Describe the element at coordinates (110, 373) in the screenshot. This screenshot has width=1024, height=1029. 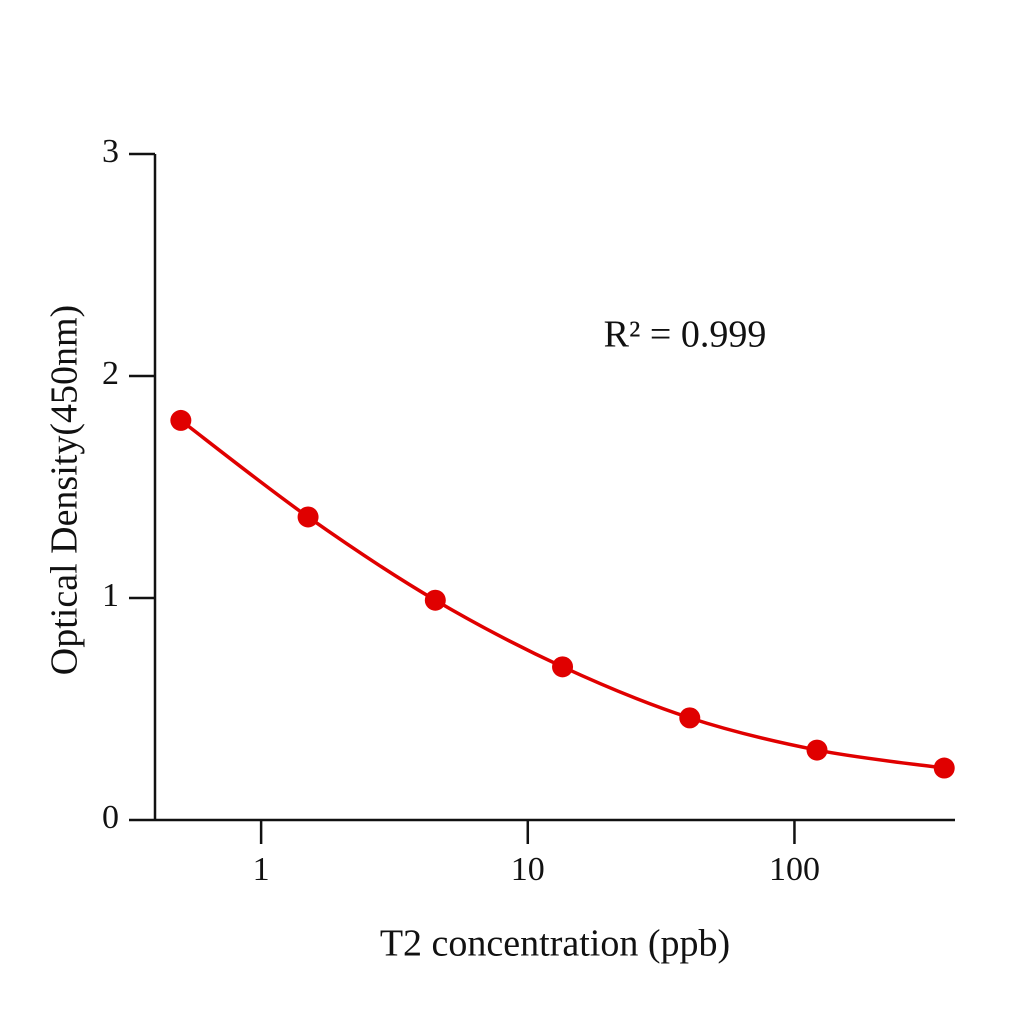
I see `y-tick-label: 2` at that location.